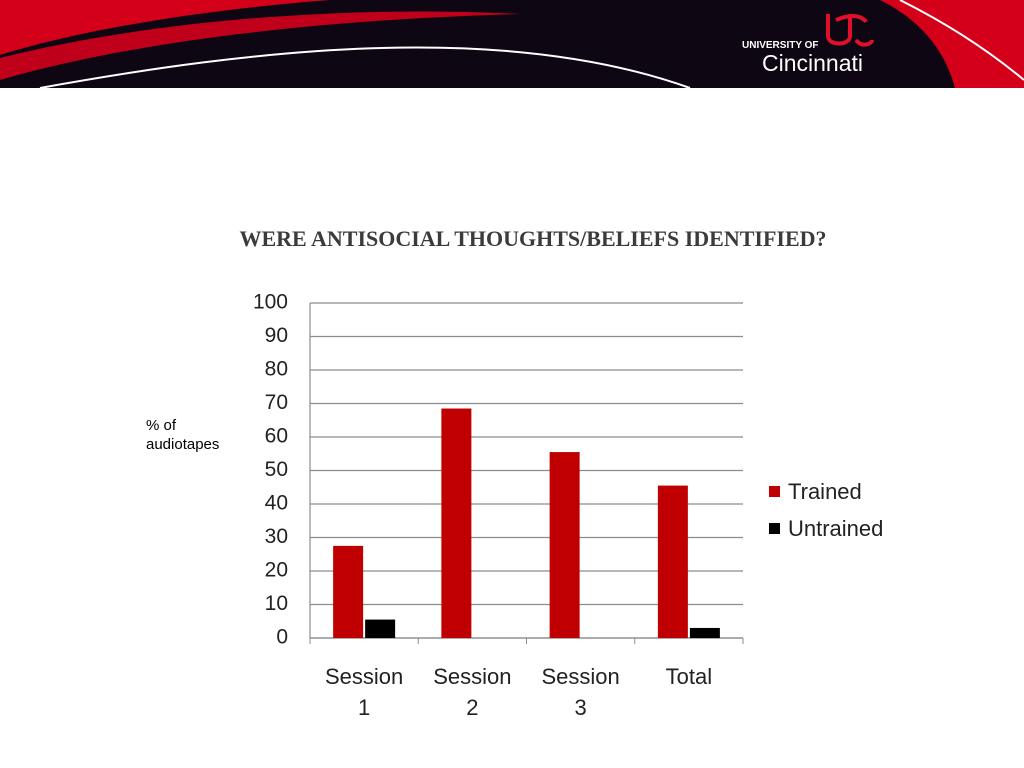 The image size is (1024, 768). Describe the element at coordinates (276, 402) in the screenshot. I see `y-tick-label: 70` at that location.